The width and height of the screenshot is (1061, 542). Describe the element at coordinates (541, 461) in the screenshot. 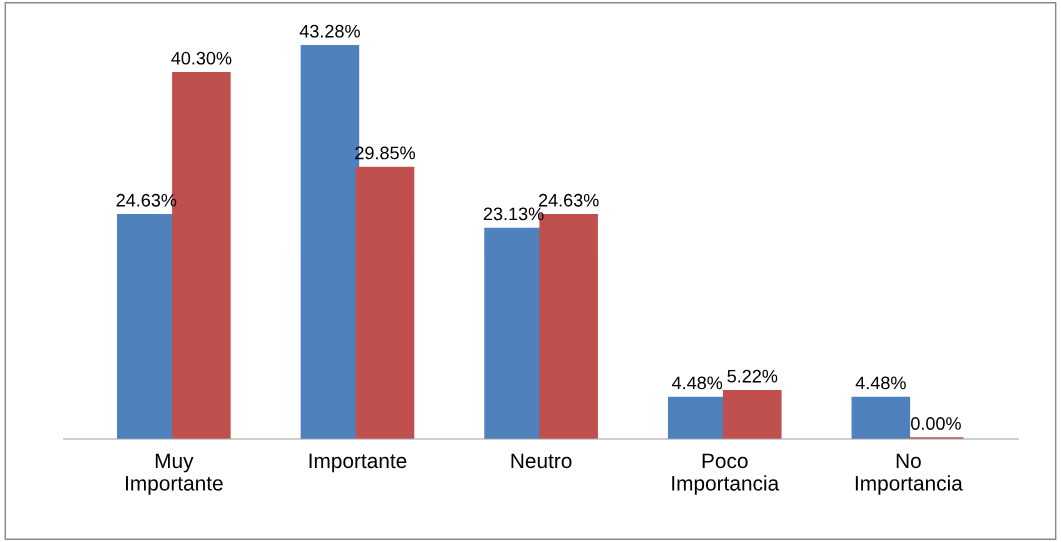

I see `x-tick-label: Neutro` at that location.